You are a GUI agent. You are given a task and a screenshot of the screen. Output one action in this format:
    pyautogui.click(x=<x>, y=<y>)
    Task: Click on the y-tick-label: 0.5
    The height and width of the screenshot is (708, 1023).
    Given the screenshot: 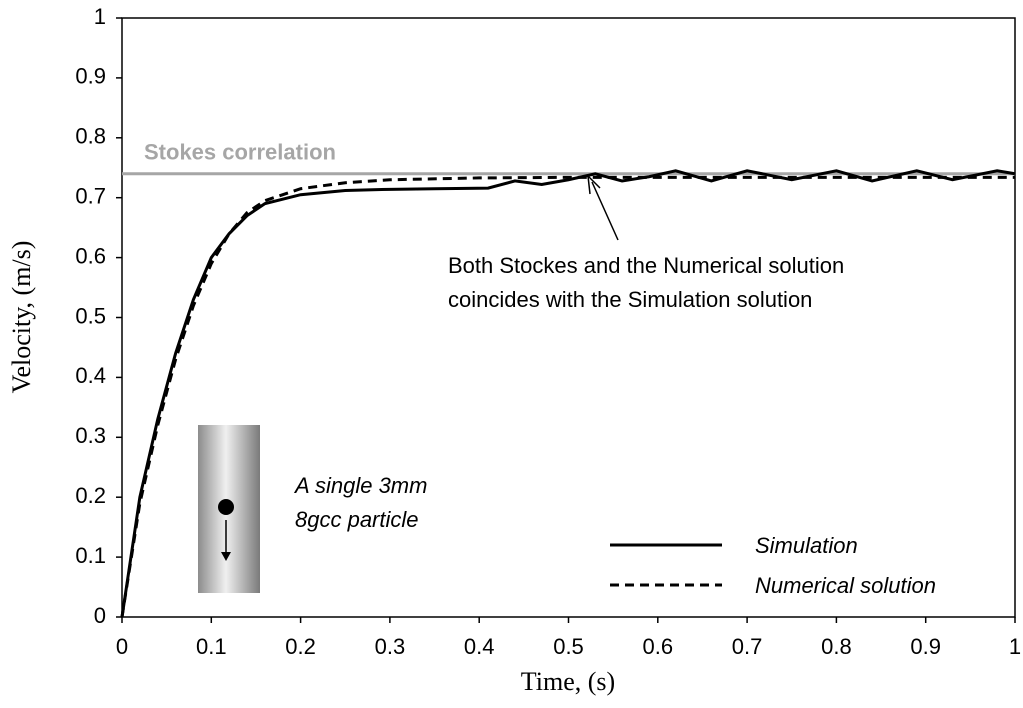 What is the action you would take?
    pyautogui.click(x=90, y=315)
    